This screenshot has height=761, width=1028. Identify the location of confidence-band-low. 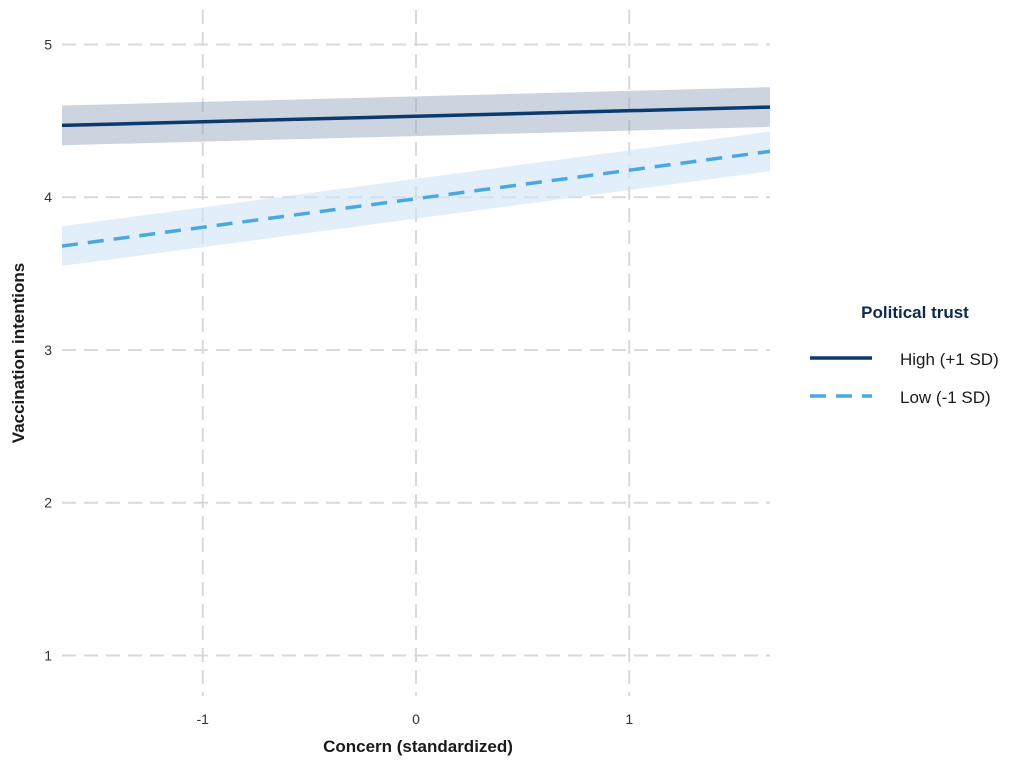
(416, 198).